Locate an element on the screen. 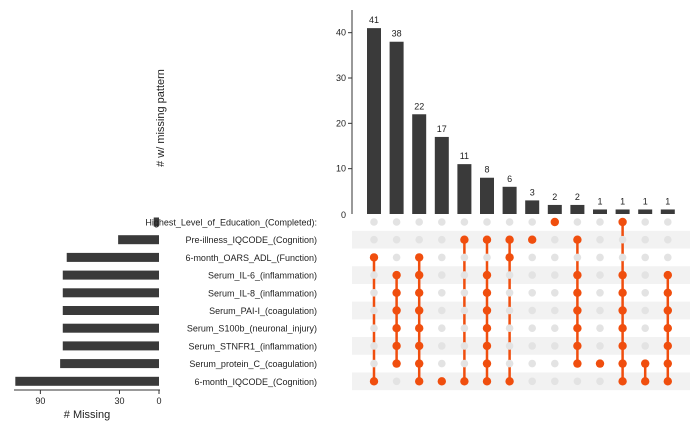 The image size is (700, 432). variable-label: 6-month_IQCODE_(Cognition) is located at coordinates (255, 382).